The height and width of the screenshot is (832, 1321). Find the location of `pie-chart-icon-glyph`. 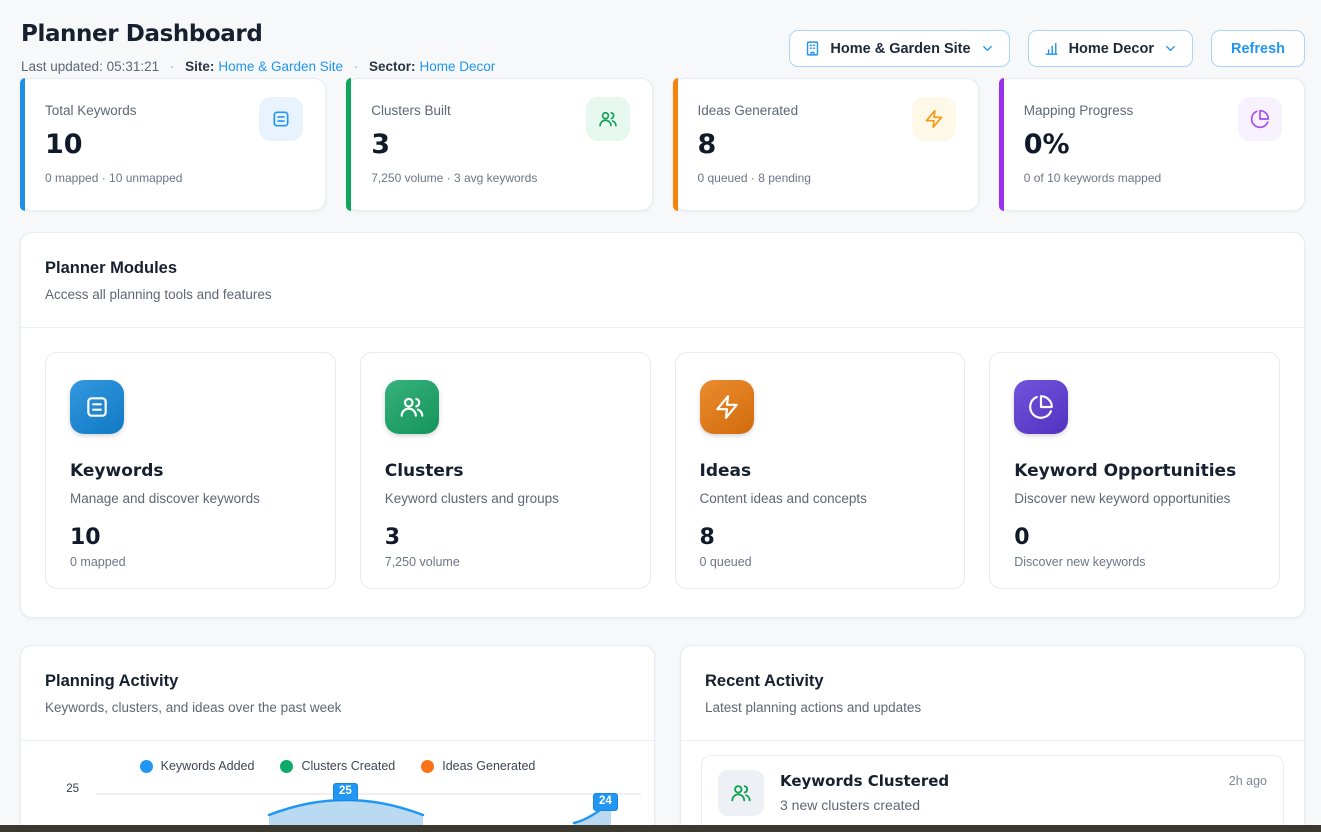

pie-chart-icon-glyph is located at coordinates (1260, 119).